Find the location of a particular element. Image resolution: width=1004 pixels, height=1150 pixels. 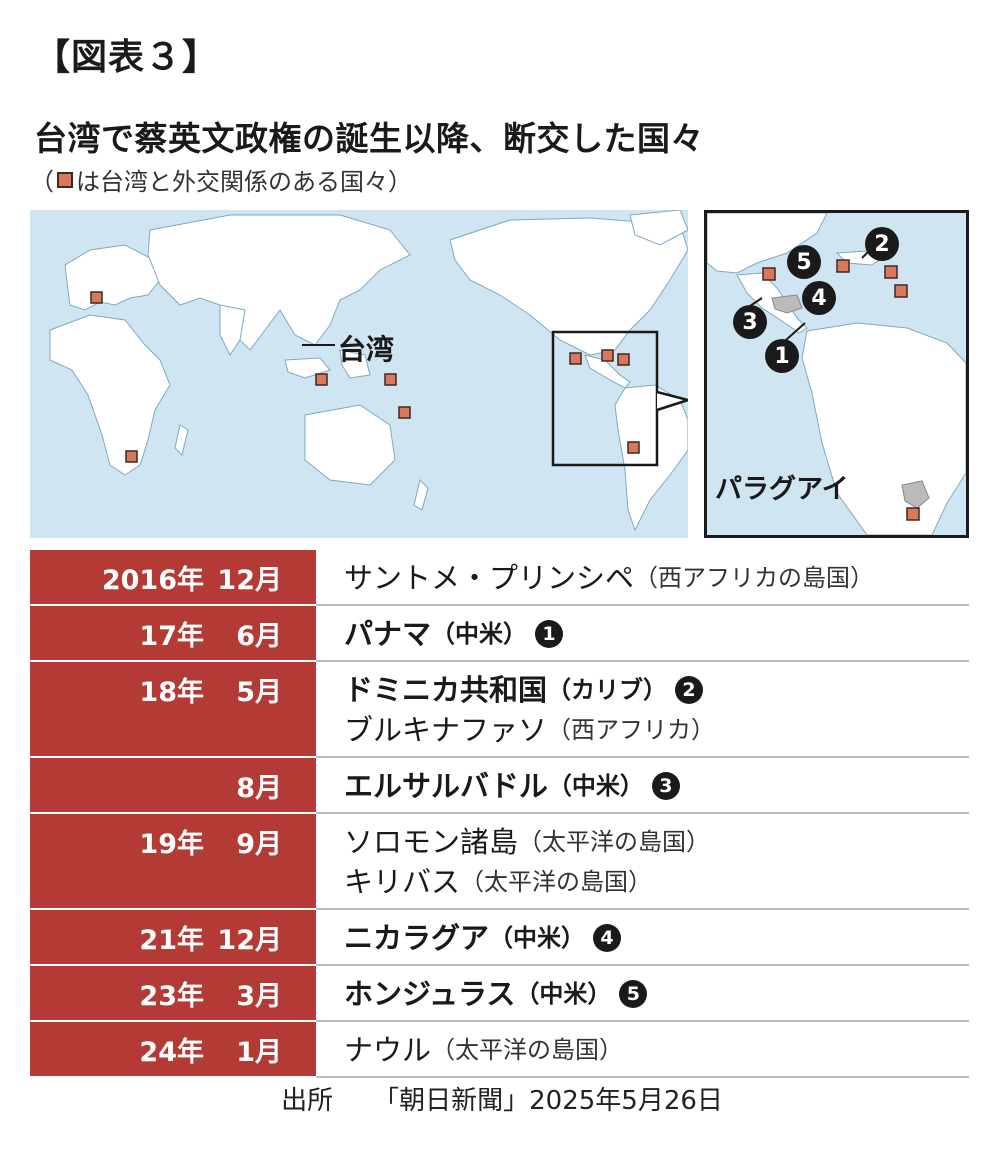

date-cell: 24年 1月 is located at coordinates (173, 1050).